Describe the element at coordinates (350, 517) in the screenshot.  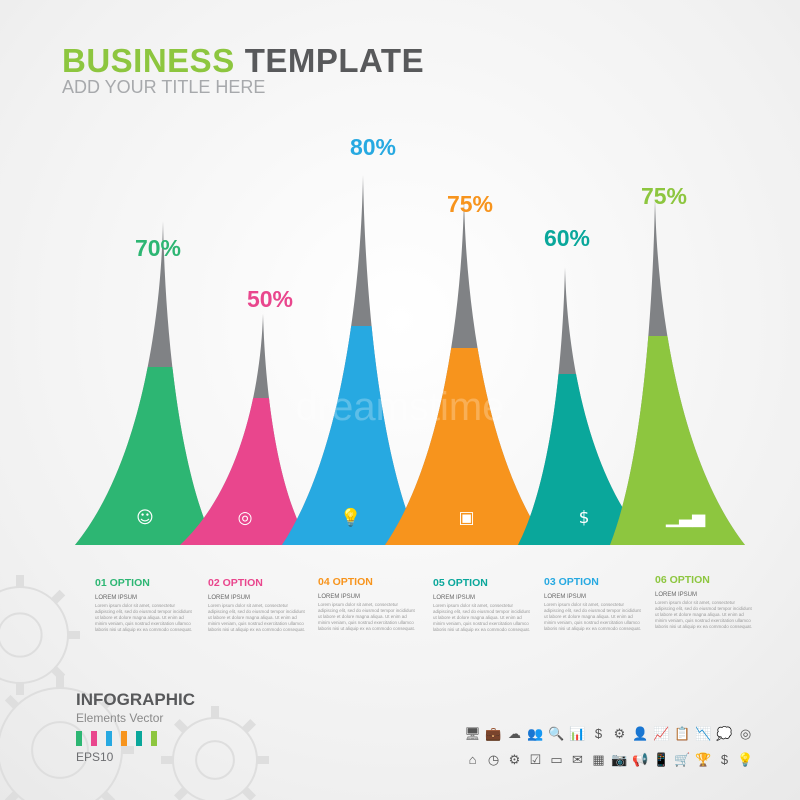
I see `lightbulb-icon: 💡` at that location.